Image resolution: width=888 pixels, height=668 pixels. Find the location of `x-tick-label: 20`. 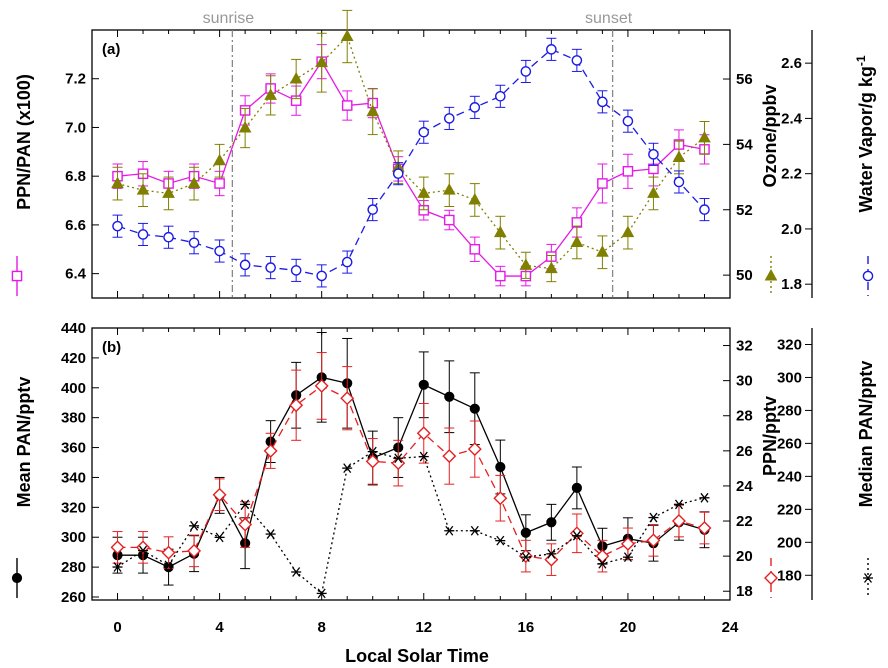

x-tick-label: 20 is located at coordinates (628, 627).